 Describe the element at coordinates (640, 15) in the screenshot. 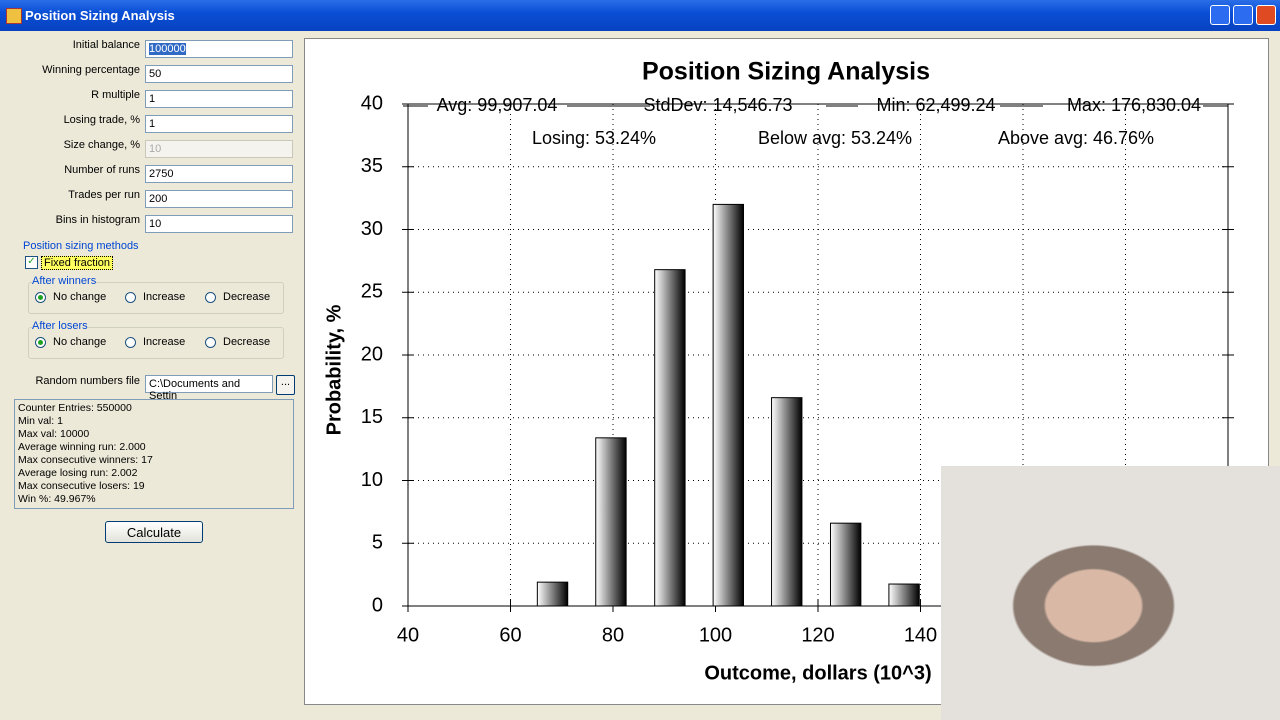

I see `title-bar: Position Sizing Analysis` at that location.